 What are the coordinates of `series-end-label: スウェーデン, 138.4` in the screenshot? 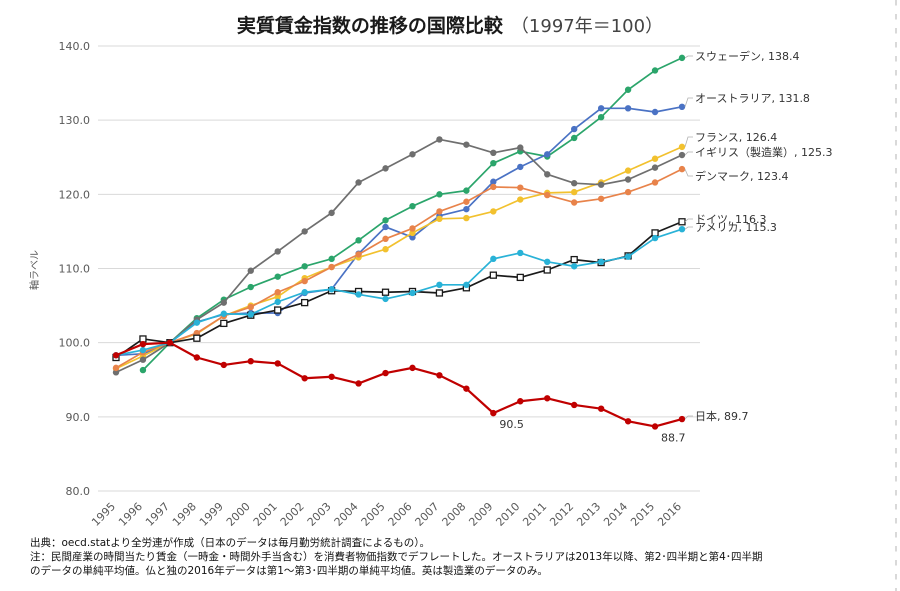 It's located at (747, 56).